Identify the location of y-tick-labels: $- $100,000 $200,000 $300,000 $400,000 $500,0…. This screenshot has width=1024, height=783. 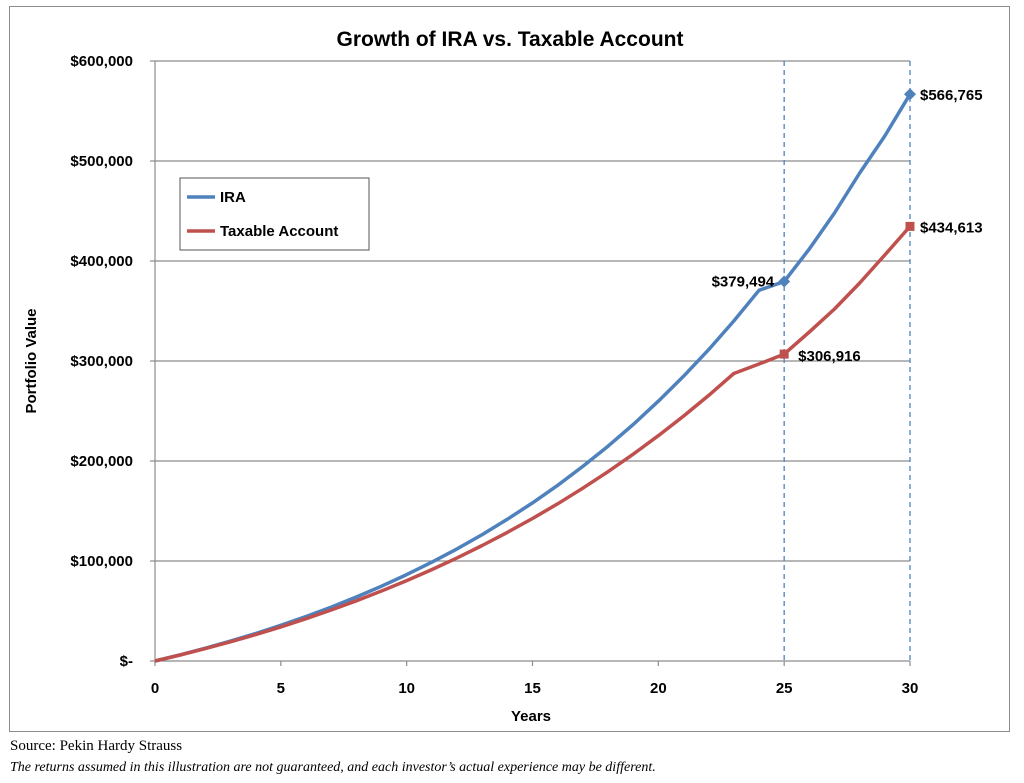
(101, 361).